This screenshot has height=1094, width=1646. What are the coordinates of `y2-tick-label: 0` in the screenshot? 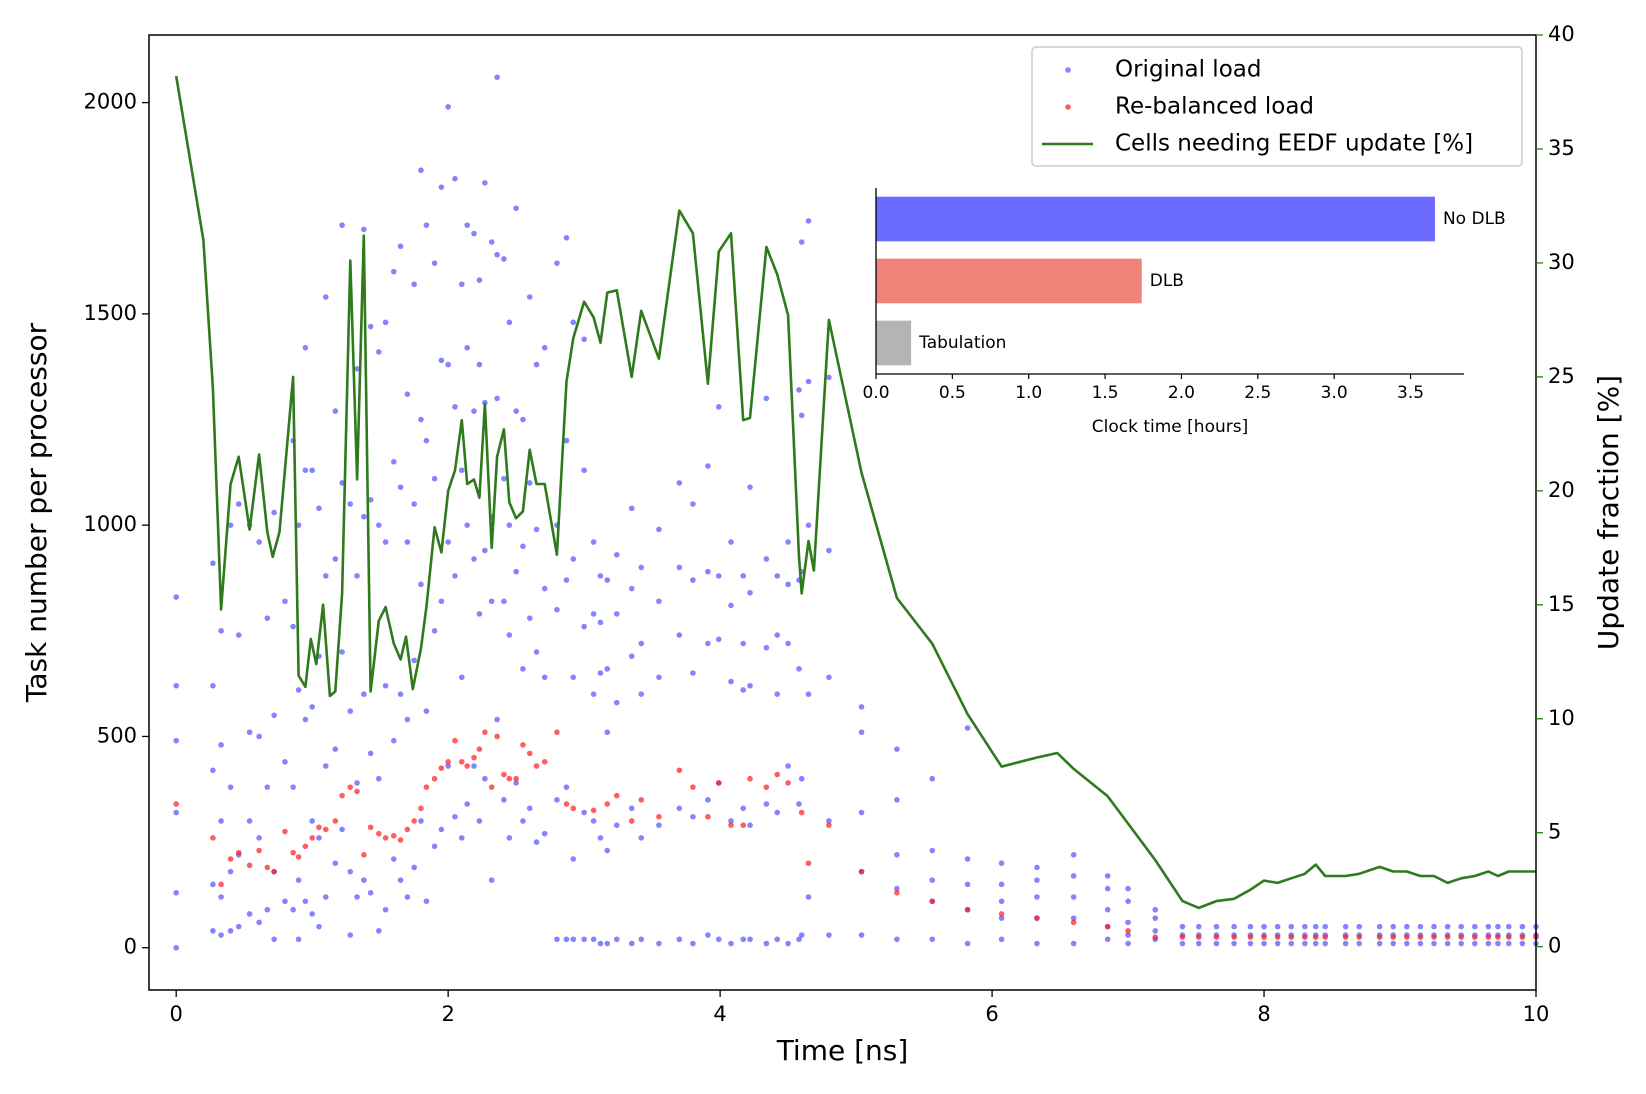 It's located at (1554, 946).